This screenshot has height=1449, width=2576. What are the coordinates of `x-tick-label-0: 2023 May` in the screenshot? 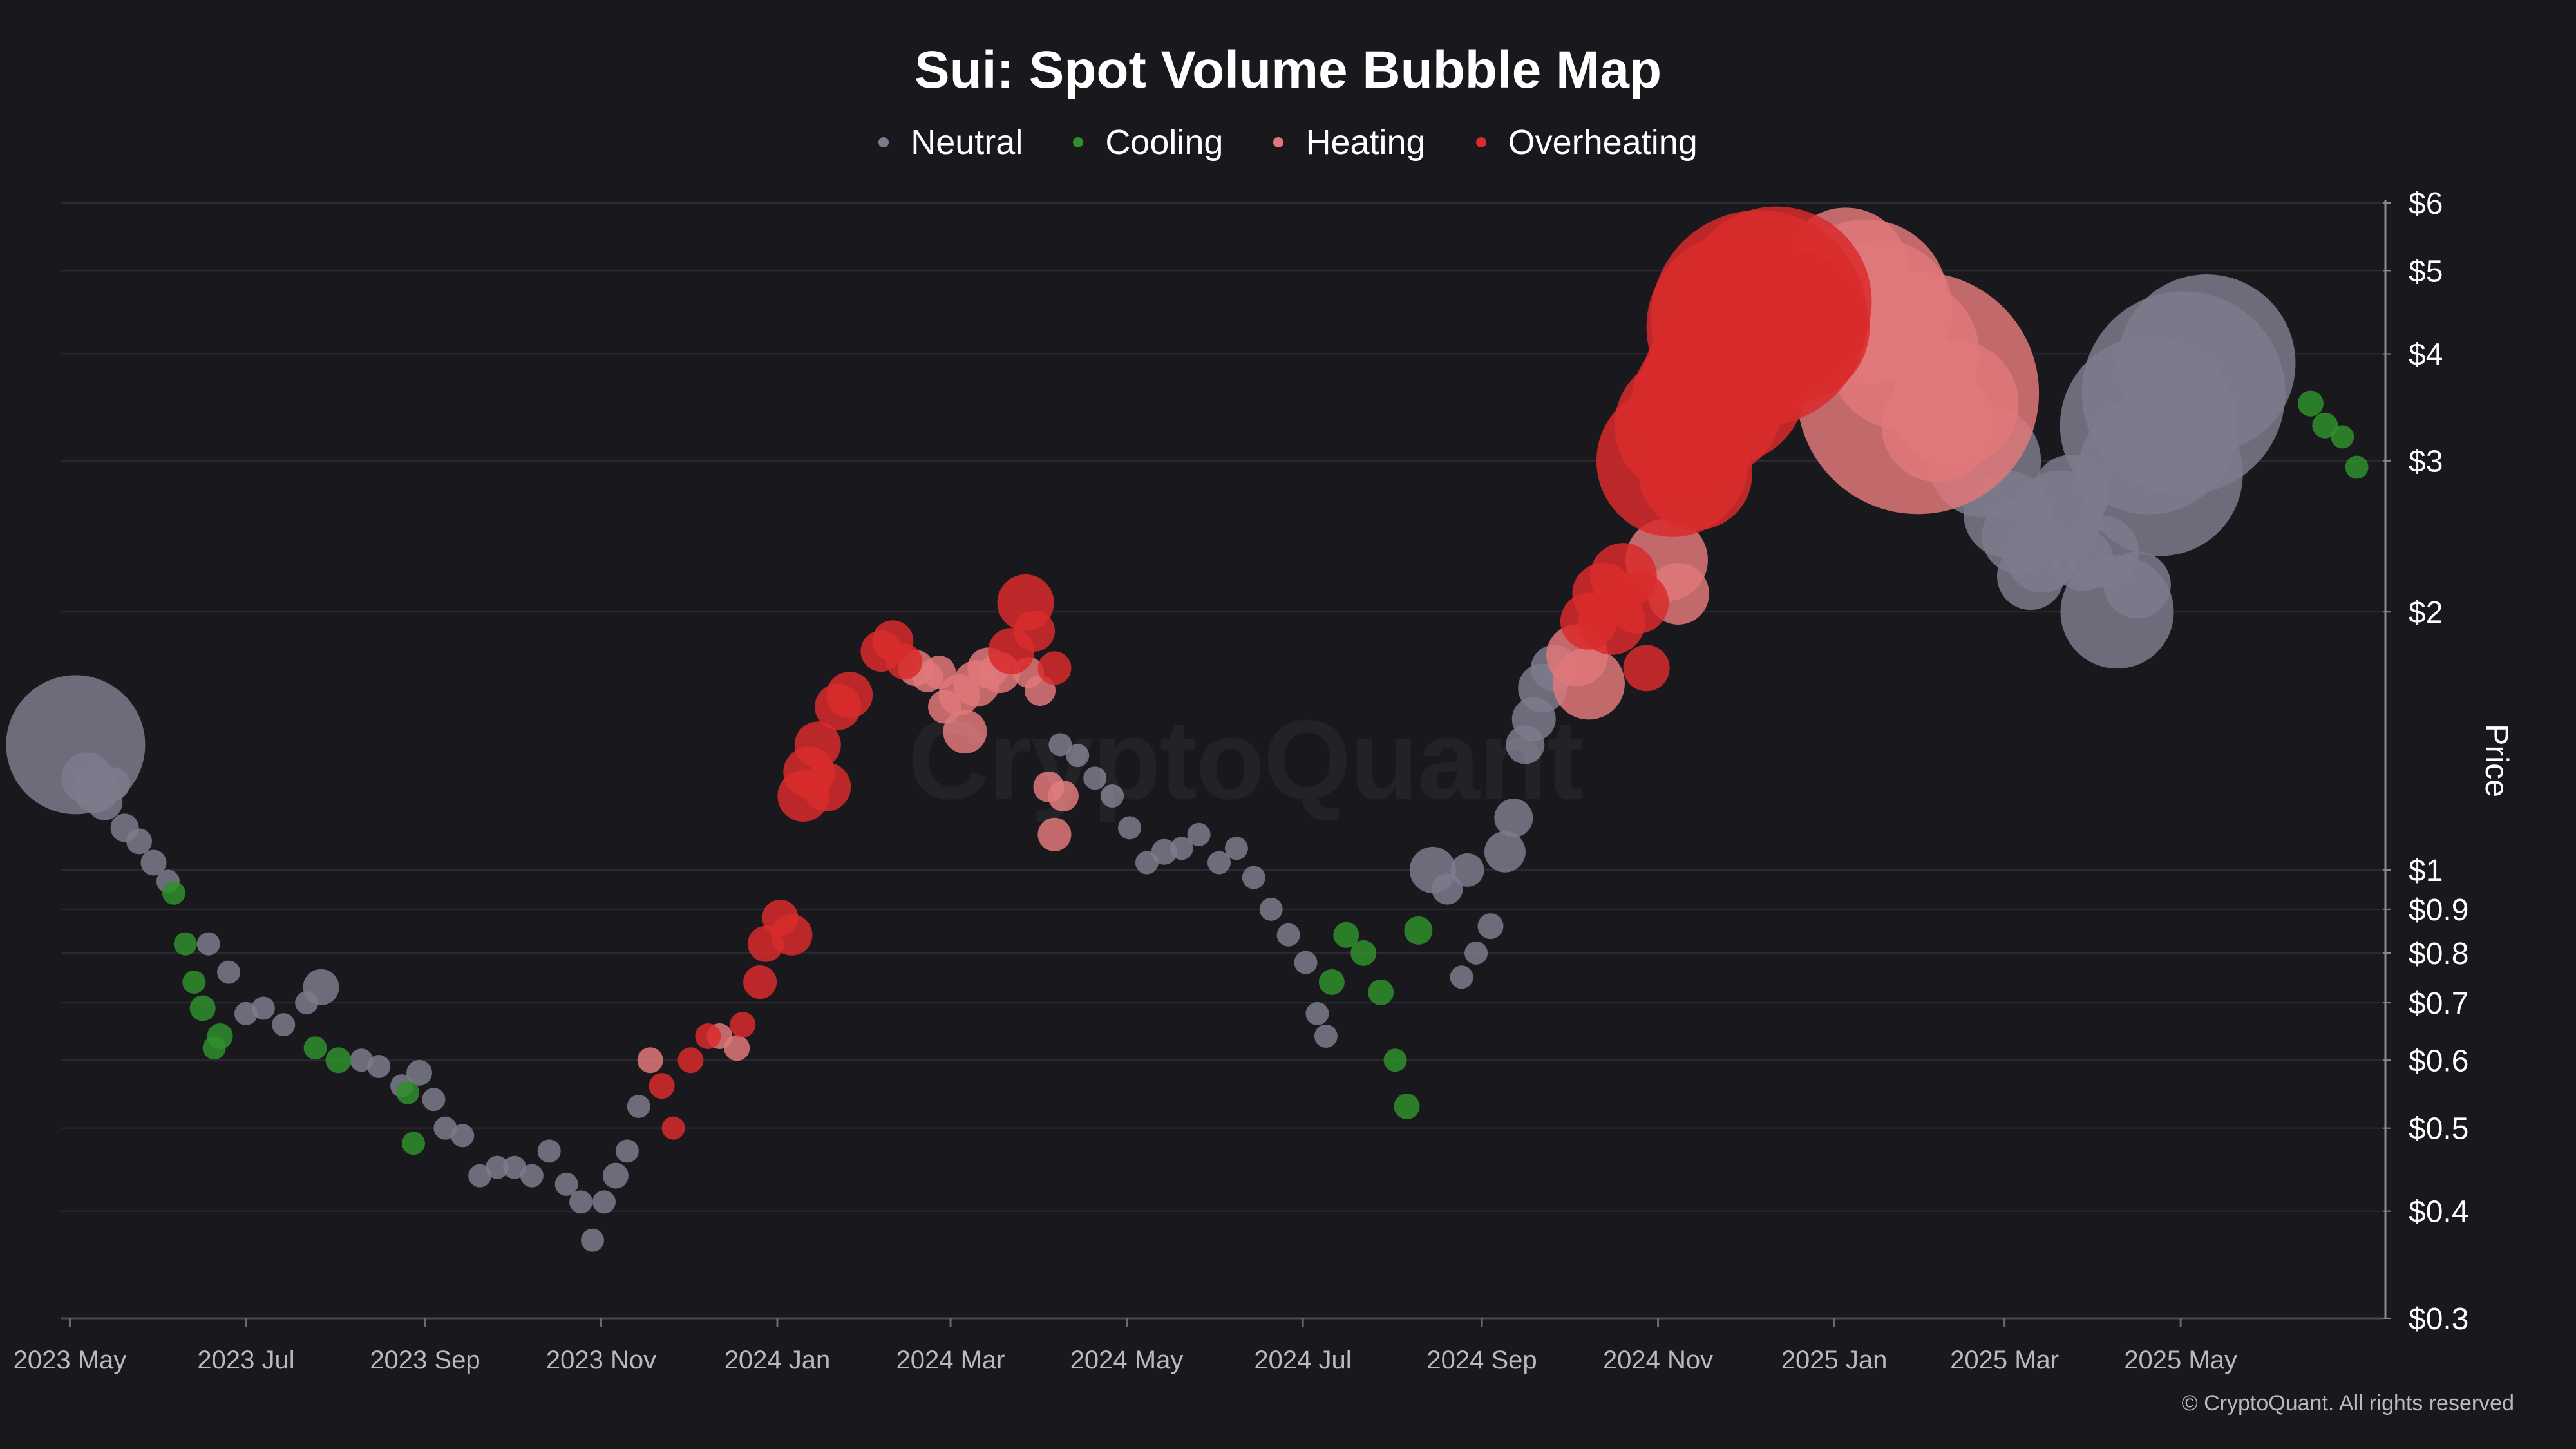 It's located at (70, 1360).